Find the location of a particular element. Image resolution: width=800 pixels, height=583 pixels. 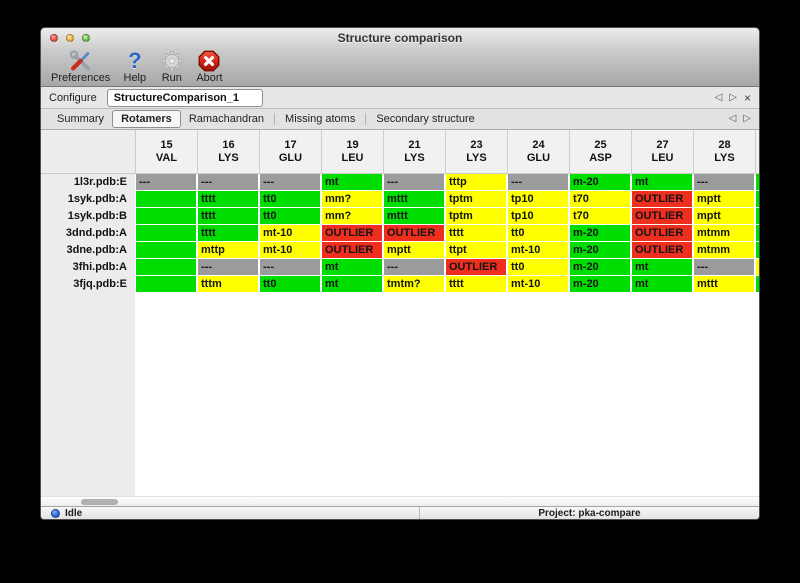

row-label: 1syk.pdb:B is located at coordinates (97, 216).